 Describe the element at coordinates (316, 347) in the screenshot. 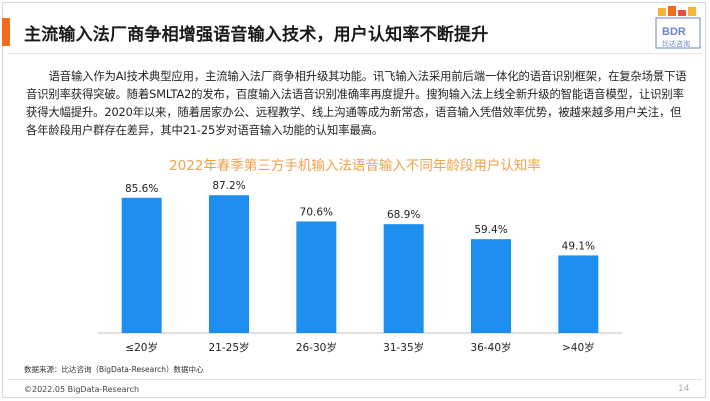

I see `x-tick-label: 26-30岁` at that location.